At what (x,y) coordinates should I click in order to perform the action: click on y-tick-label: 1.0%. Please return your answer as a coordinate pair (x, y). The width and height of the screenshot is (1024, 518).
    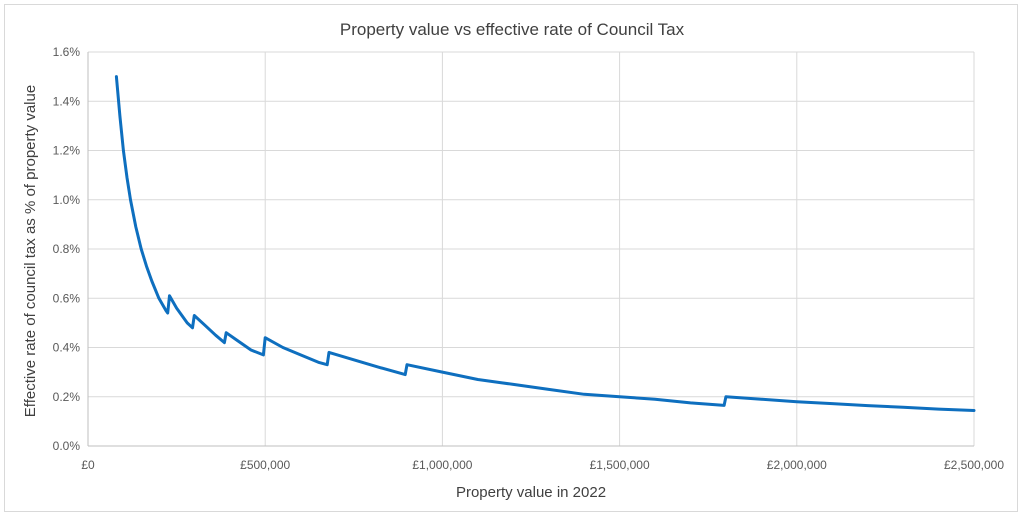
    Looking at the image, I should click on (67, 200).